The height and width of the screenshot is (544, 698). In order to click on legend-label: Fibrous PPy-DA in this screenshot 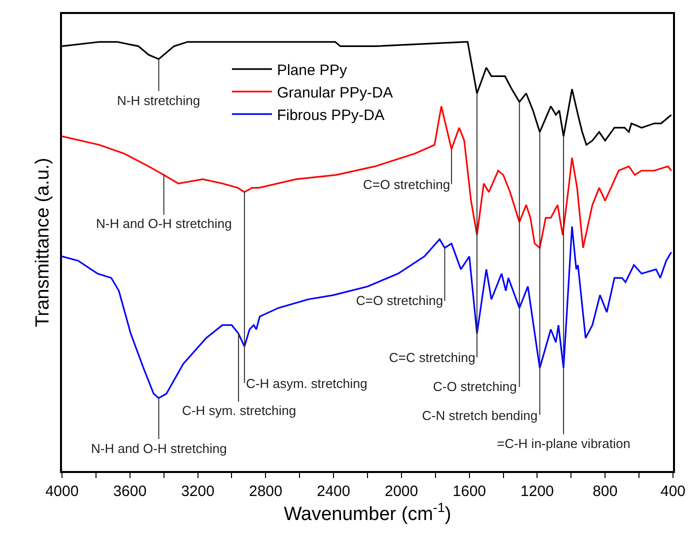, I will do `click(330, 115)`.